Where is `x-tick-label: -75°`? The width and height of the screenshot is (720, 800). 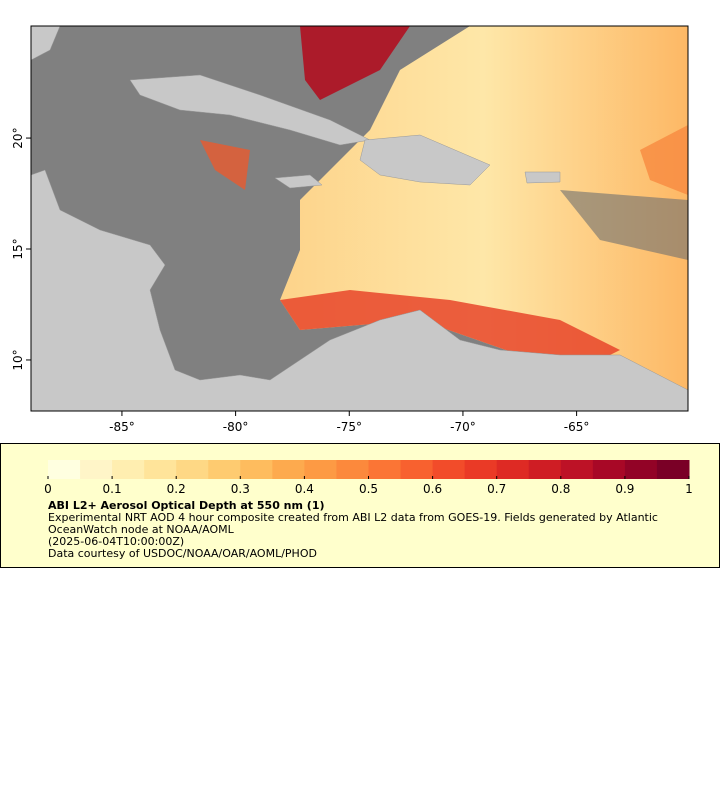
x-tick-label: -75° is located at coordinates (349, 427).